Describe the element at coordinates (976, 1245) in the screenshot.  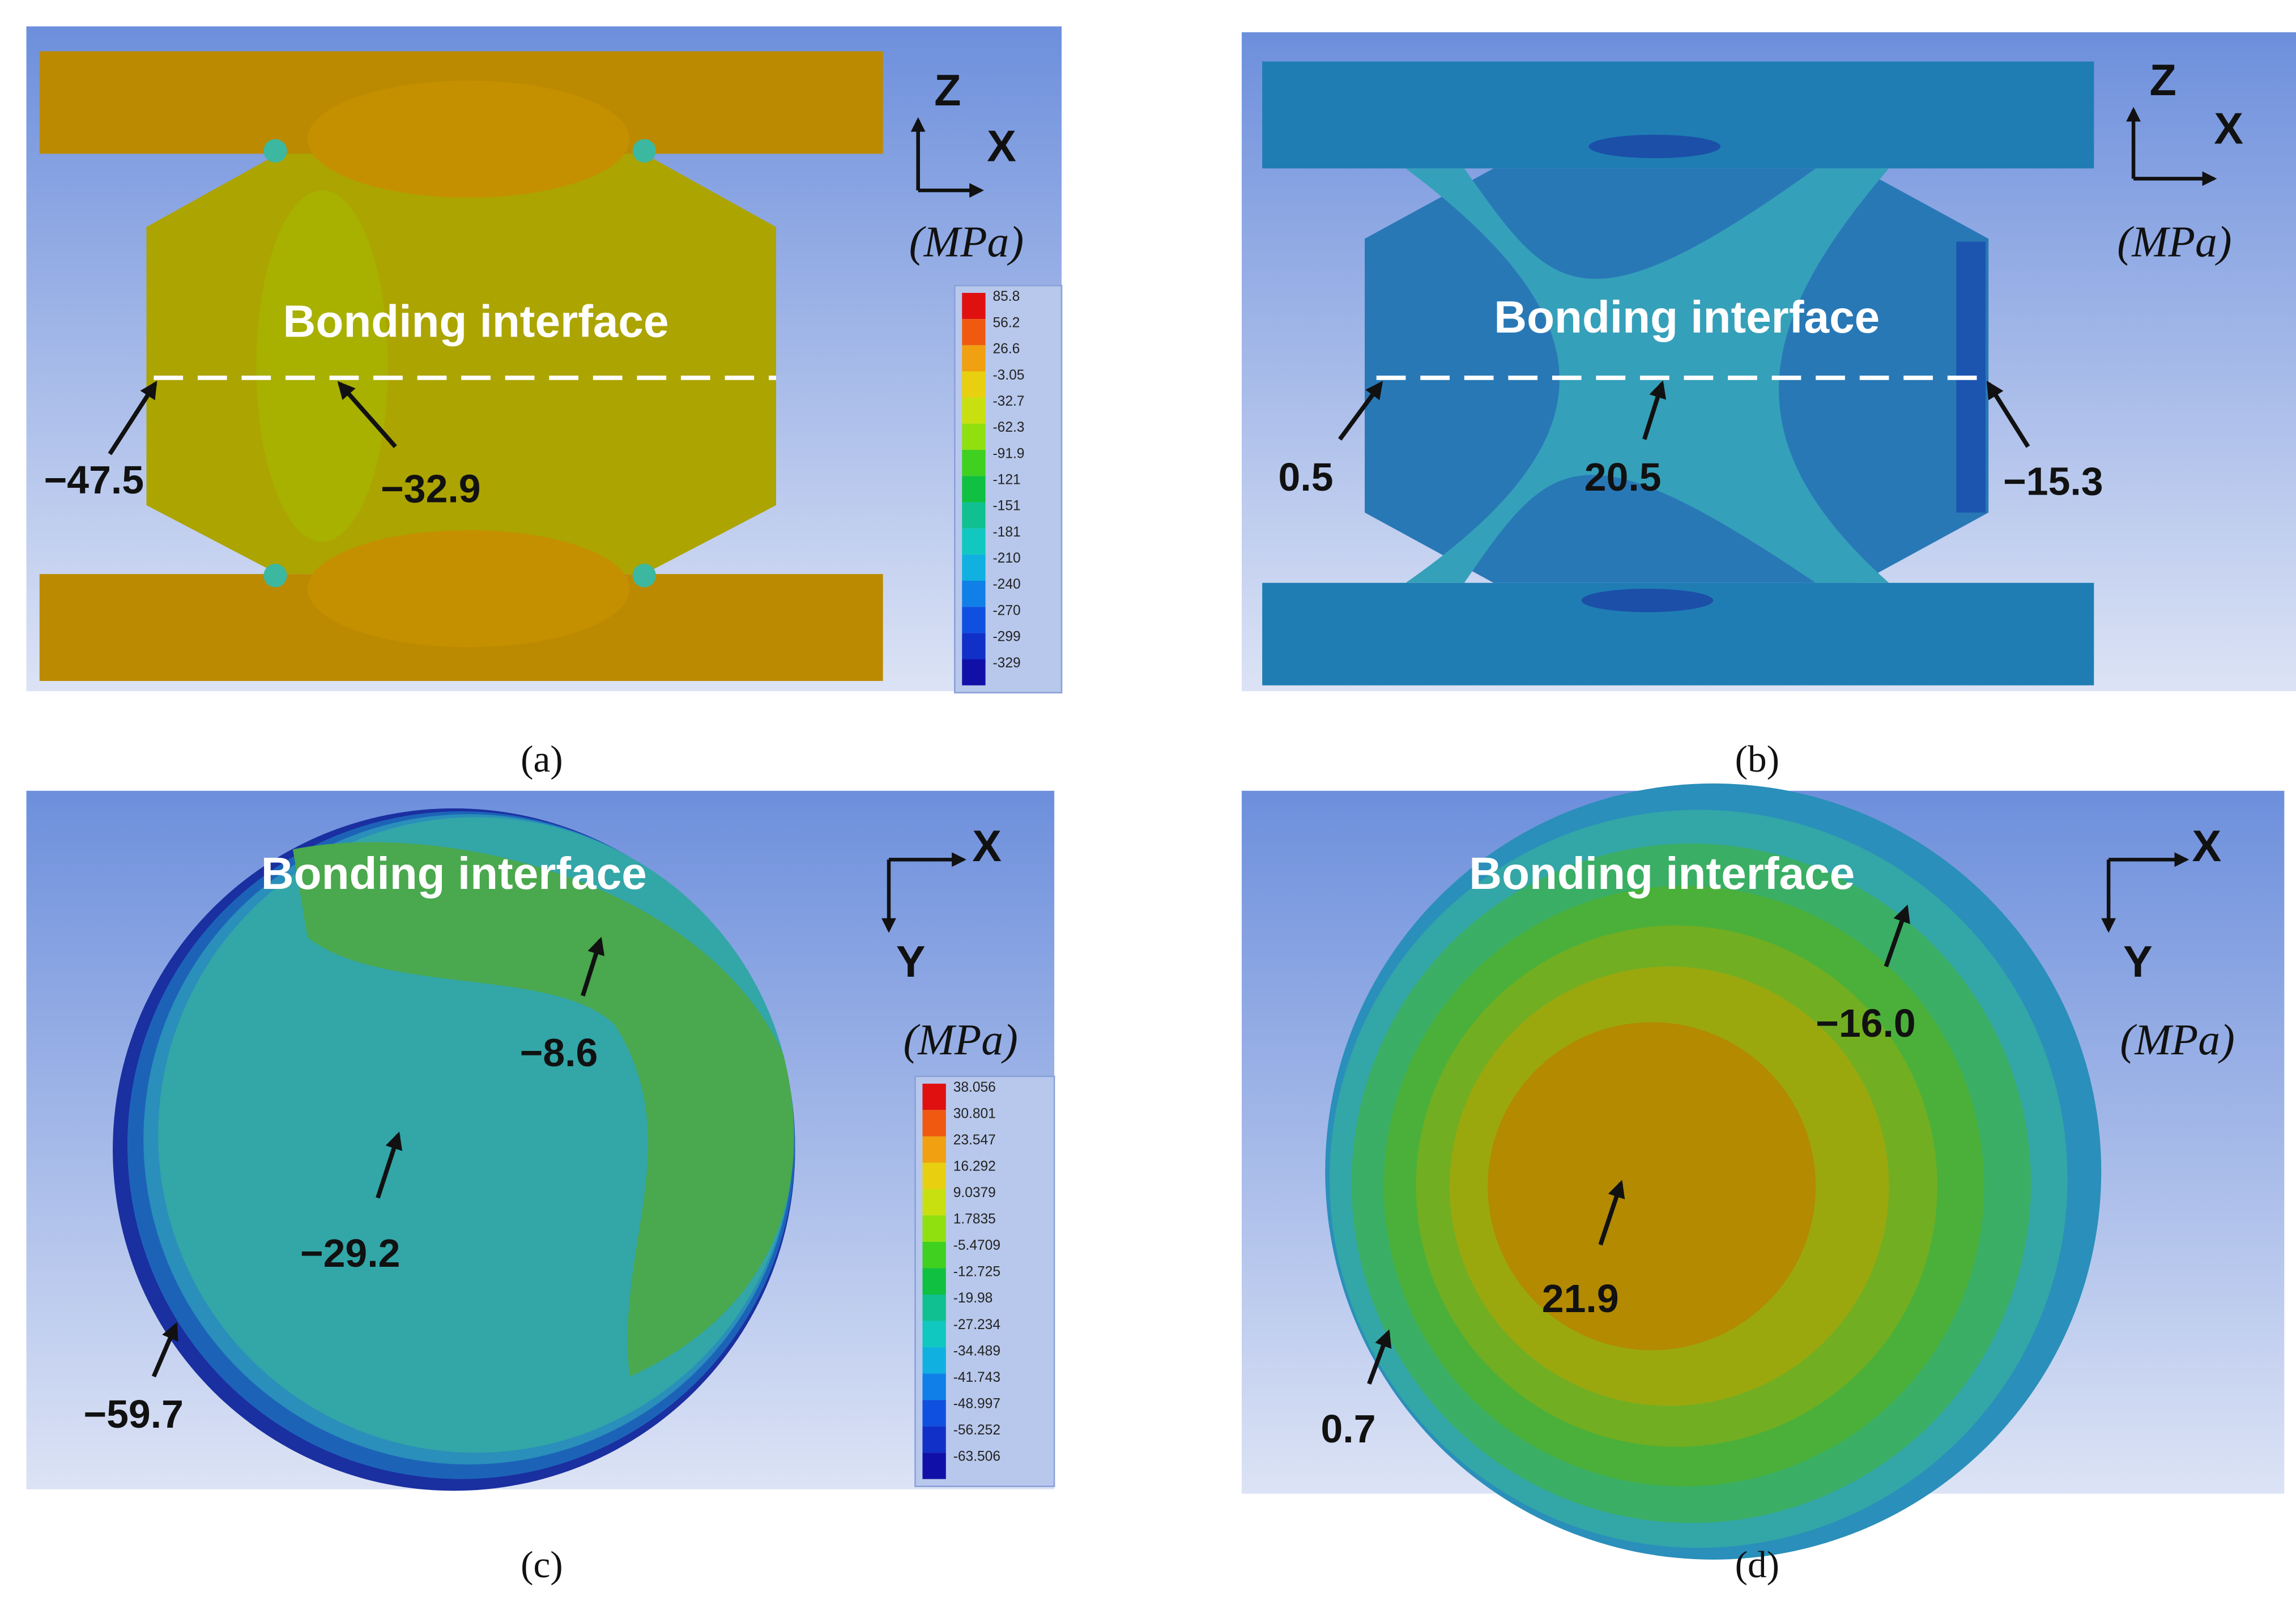
I see `legend-label: -5.4709` at that location.